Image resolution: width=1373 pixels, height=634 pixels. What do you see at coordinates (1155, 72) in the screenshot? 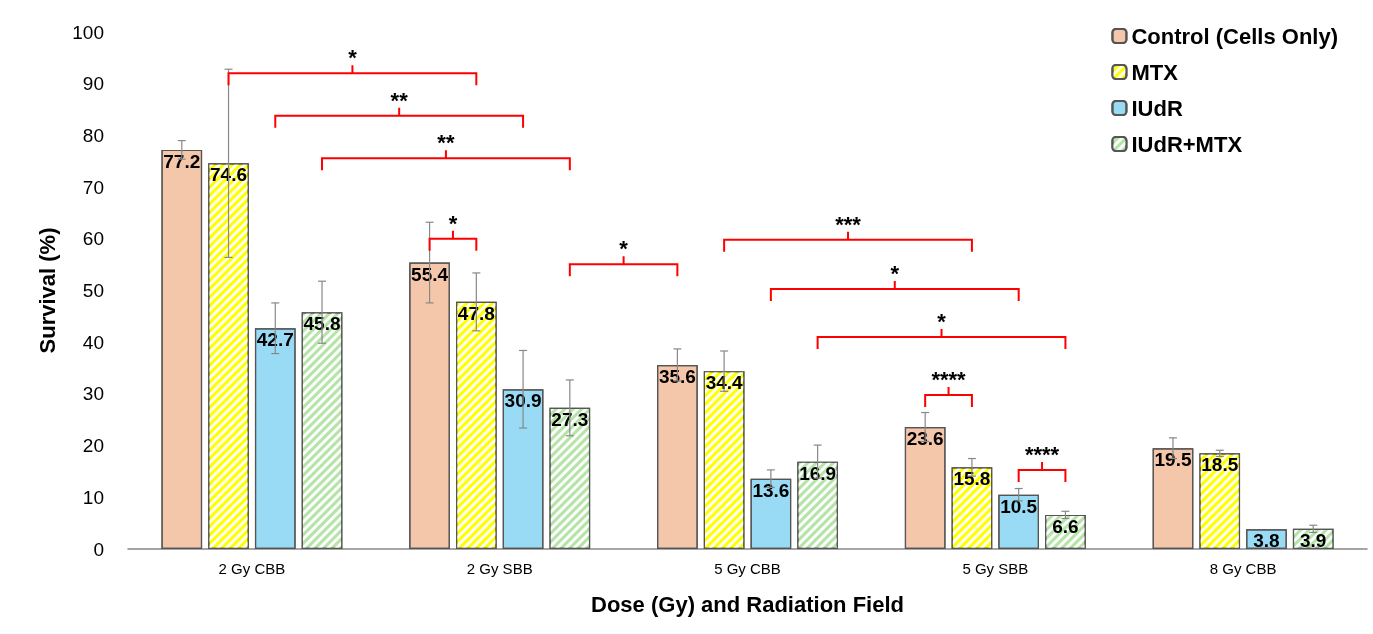
I see `legend-label: MTX` at bounding box center [1155, 72].